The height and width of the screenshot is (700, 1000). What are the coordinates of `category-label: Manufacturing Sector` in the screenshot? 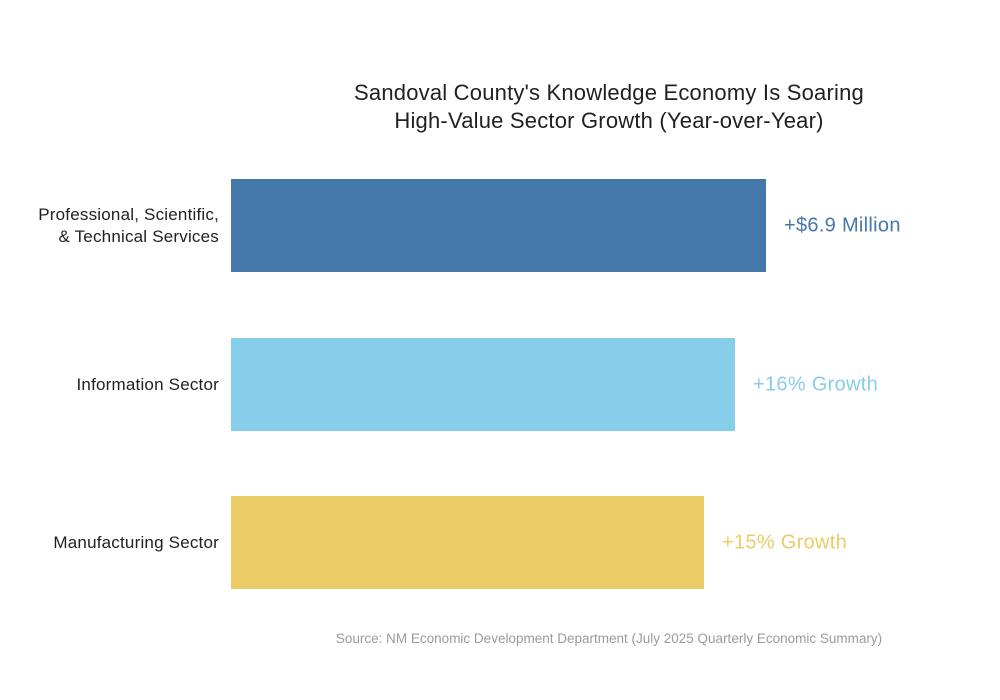 It's located at (136, 542).